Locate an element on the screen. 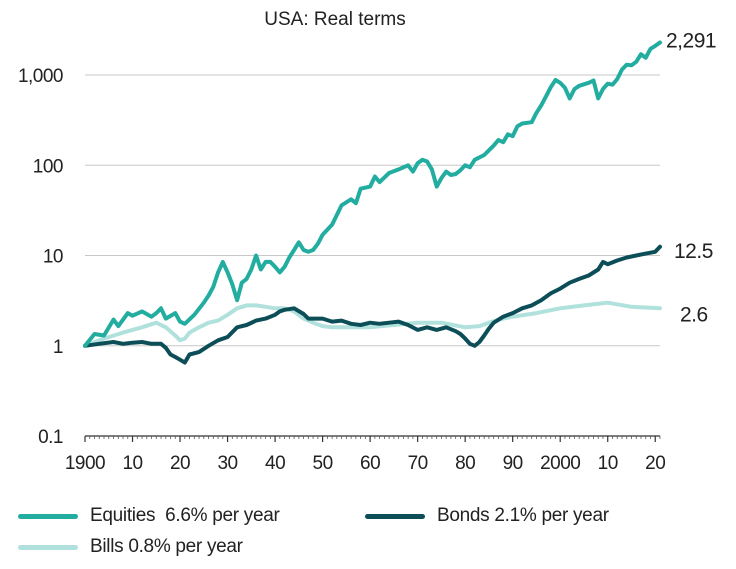 Image resolution: width=736 pixels, height=569 pixels. legend-label-bonds: Bonds 2.1% per year is located at coordinates (523, 515).